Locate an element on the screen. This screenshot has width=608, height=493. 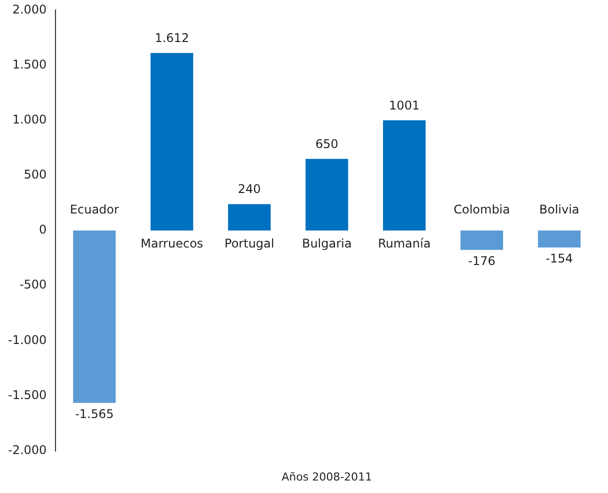
x-tick-label: Portugal is located at coordinates (249, 243).